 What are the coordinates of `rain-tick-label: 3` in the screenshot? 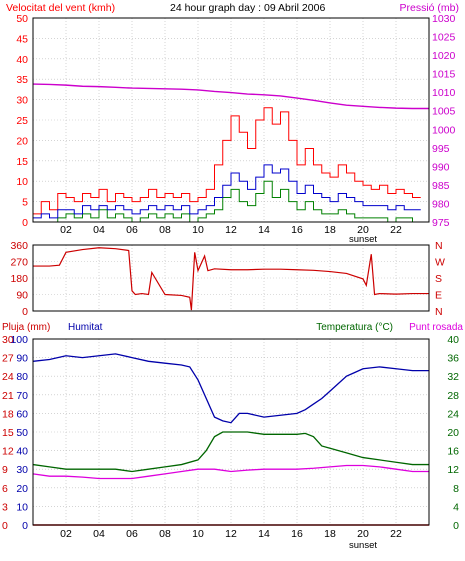 It's located at (5, 507).